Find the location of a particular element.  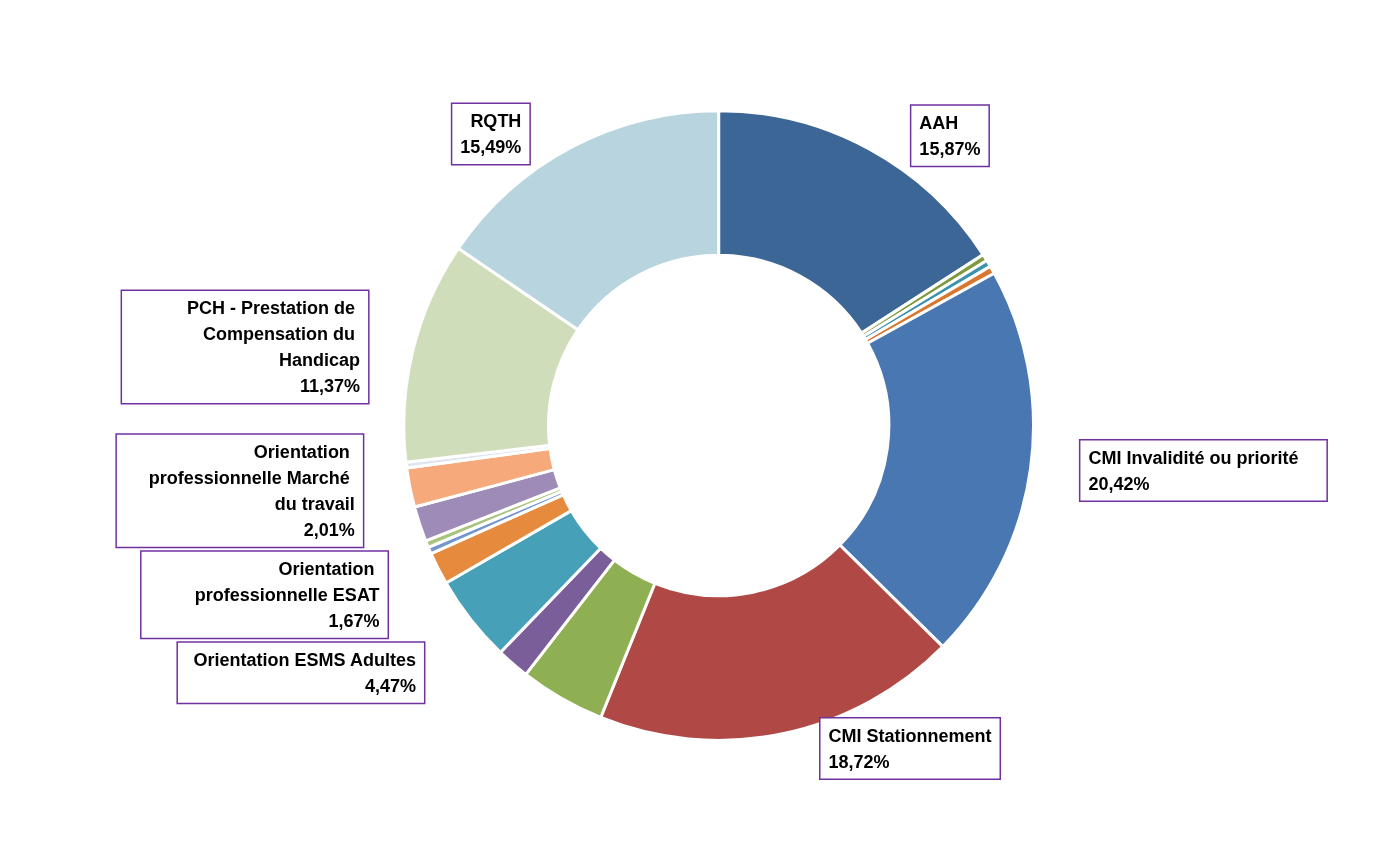

slice-label: RQTH is located at coordinates (496, 120).